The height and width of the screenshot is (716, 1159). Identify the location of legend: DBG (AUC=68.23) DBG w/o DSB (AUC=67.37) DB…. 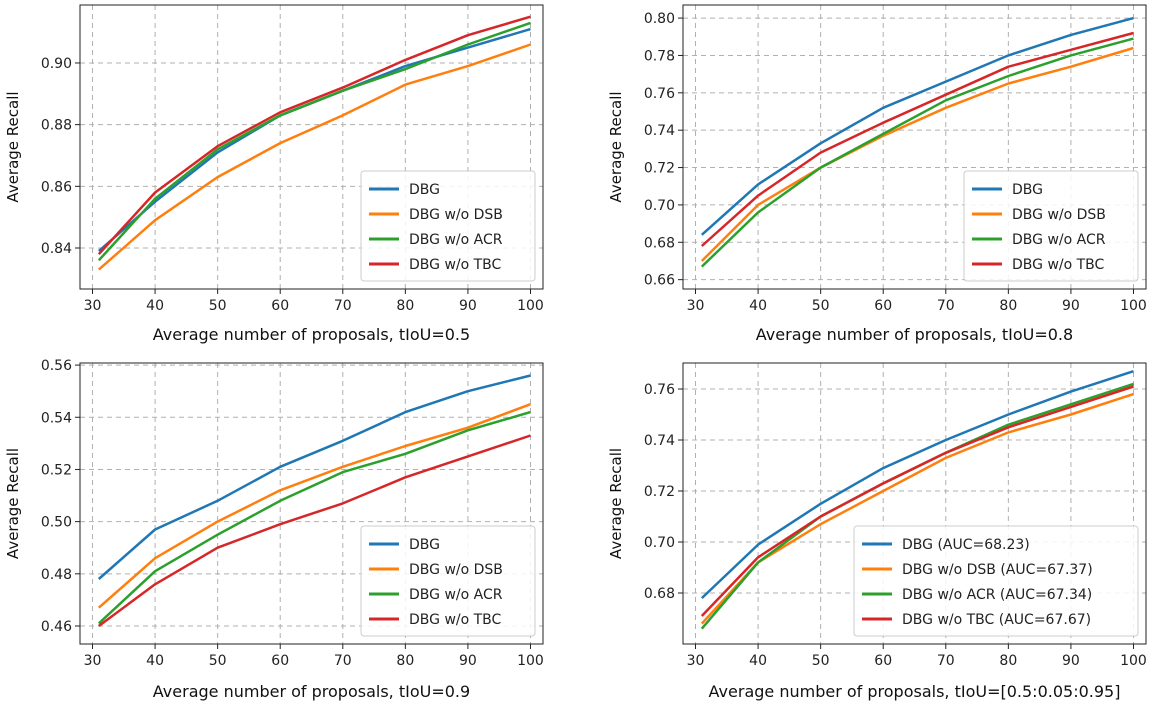
(996, 581).